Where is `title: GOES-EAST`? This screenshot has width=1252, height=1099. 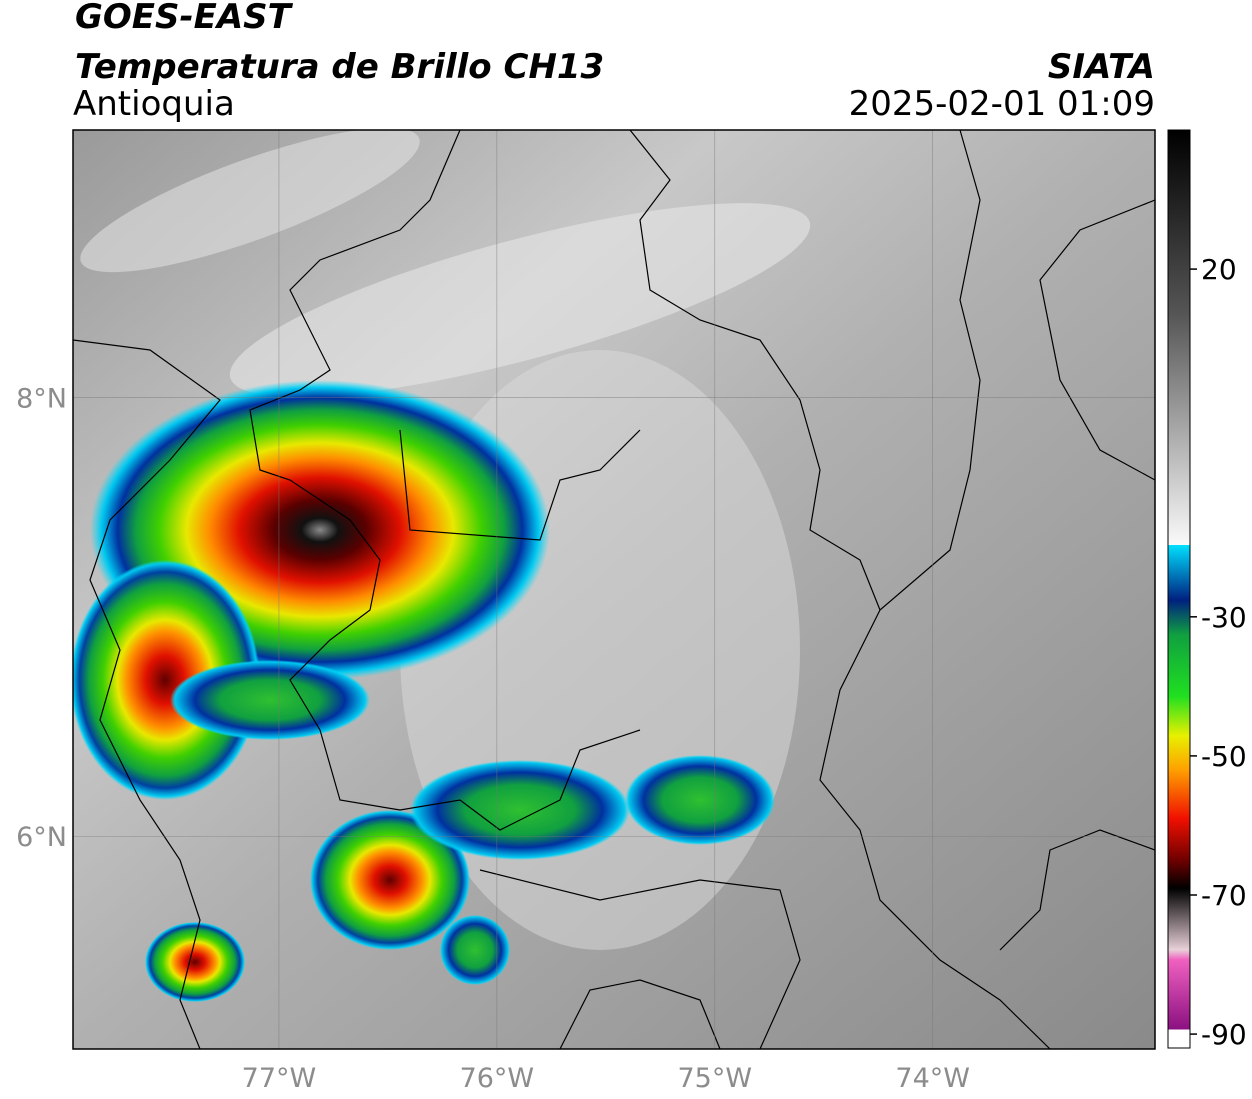 title: GOES-EAST is located at coordinates (184, 18).